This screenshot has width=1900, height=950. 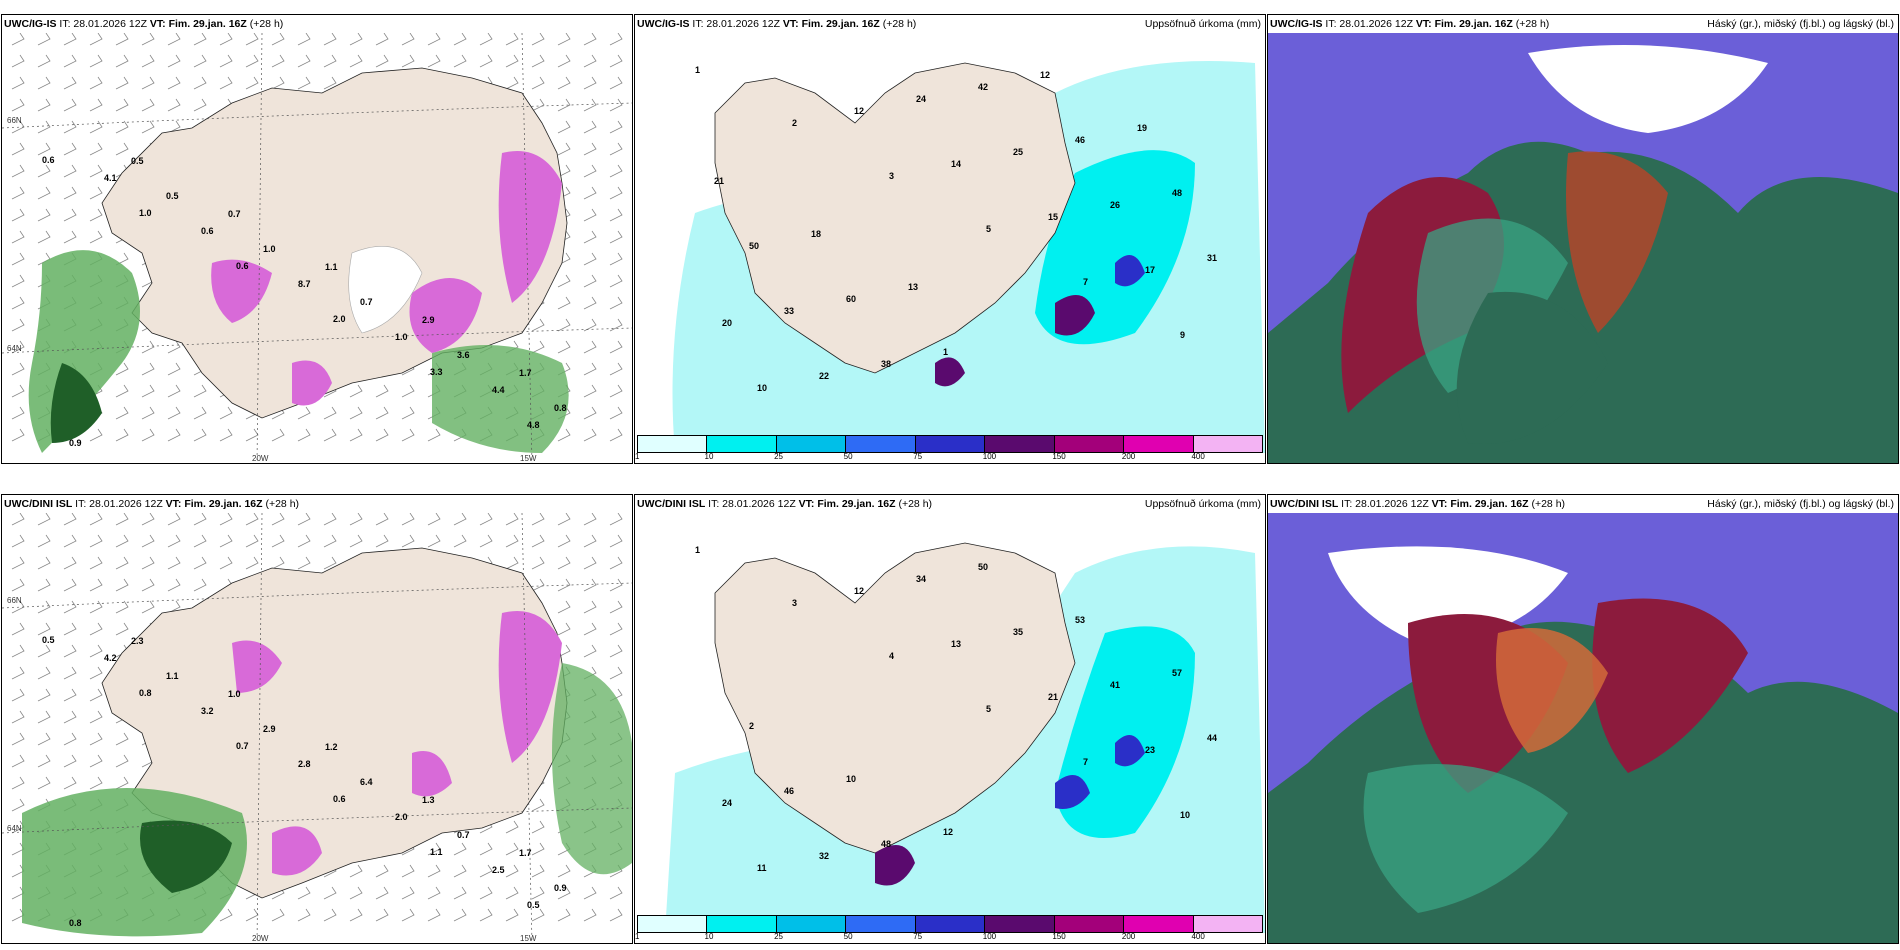 I want to click on map-value-label: 0.8, so click(x=560, y=408).